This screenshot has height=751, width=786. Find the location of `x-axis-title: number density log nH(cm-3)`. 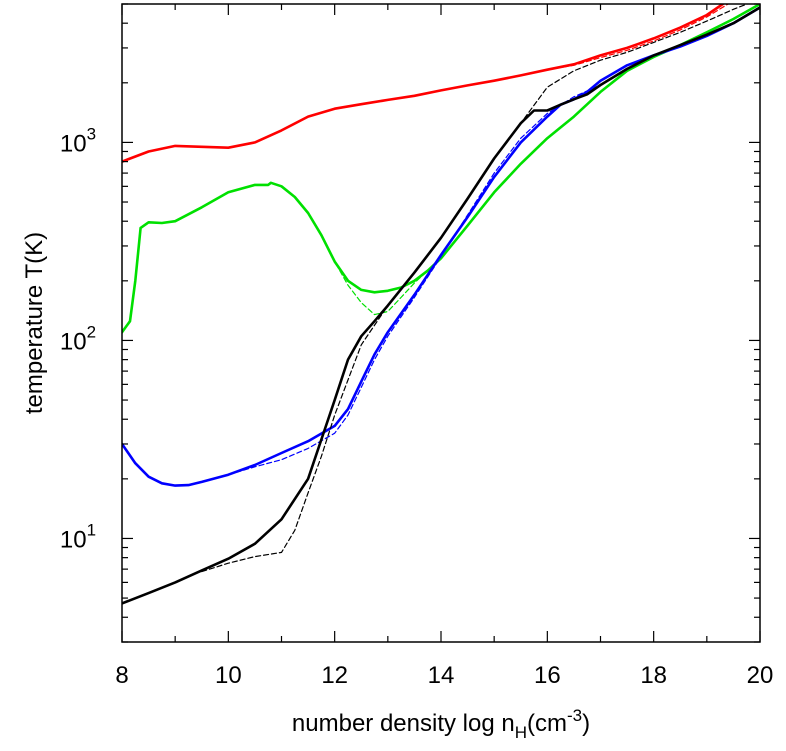

x-axis-title: number density log nH(cm-3) is located at coordinates (441, 724).